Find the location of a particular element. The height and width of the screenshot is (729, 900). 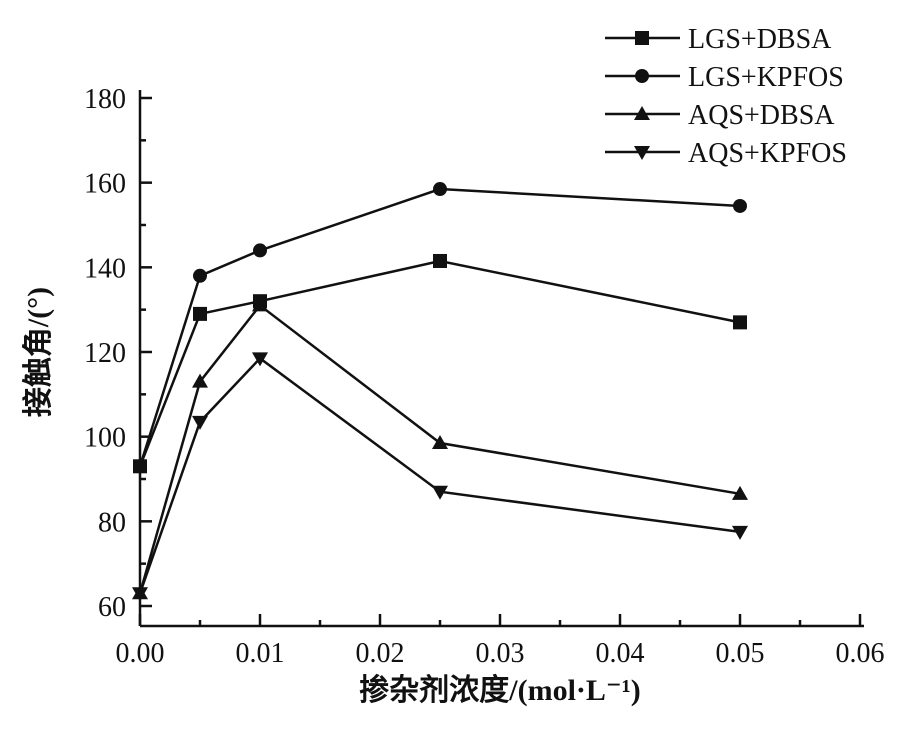

y-tick-label: 160 is located at coordinates (105, 184).